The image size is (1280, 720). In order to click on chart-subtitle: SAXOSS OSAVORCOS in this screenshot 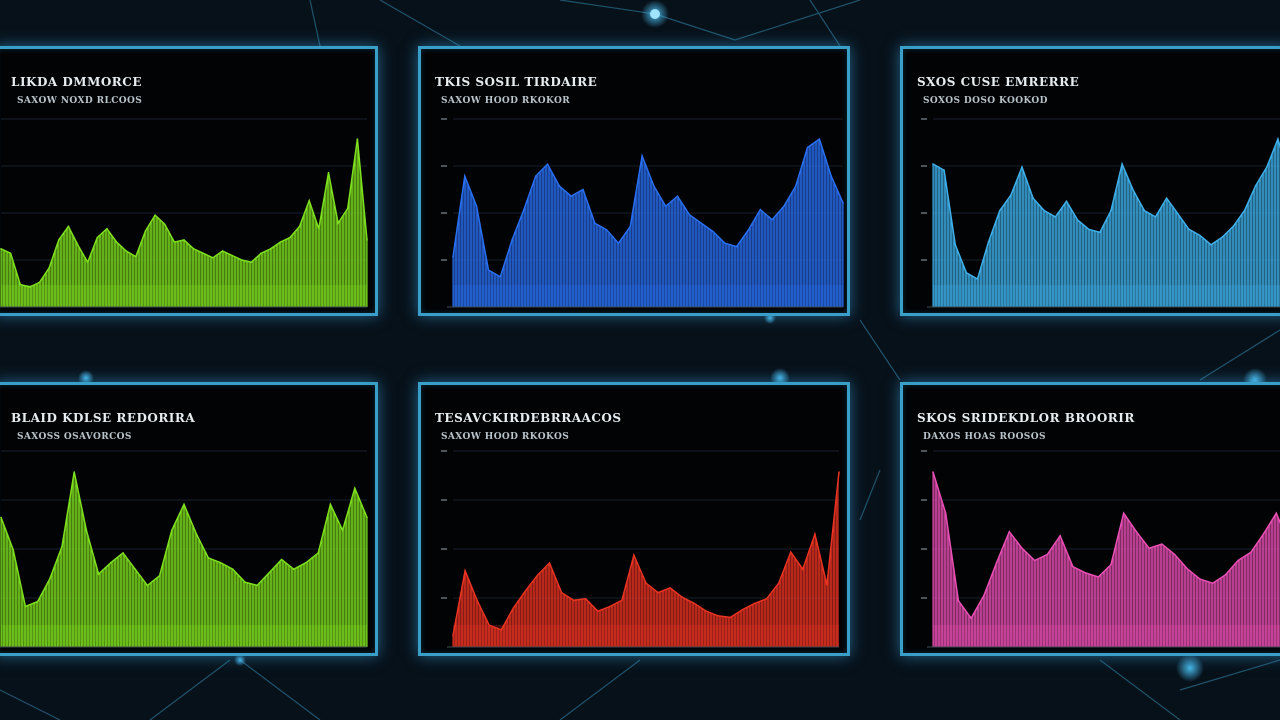, I will do `click(74, 437)`.